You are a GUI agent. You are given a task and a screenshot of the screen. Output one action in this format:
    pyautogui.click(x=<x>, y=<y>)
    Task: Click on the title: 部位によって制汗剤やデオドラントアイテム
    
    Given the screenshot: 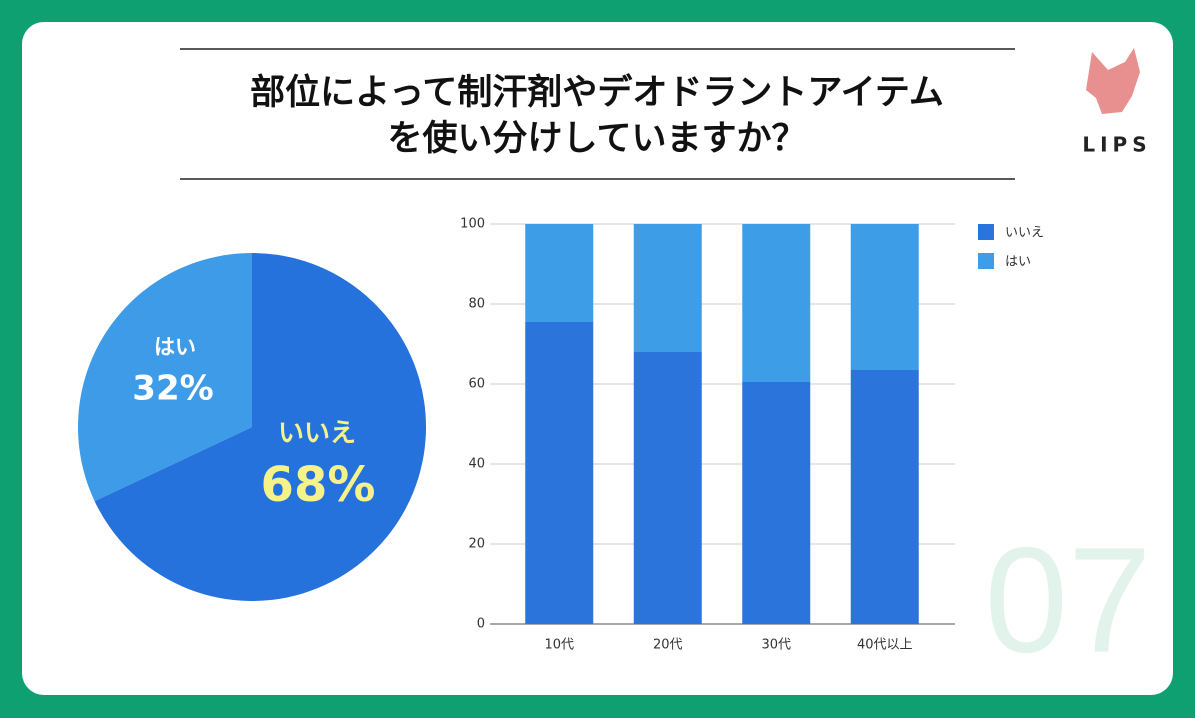 What is the action you would take?
    pyautogui.click(x=597, y=92)
    